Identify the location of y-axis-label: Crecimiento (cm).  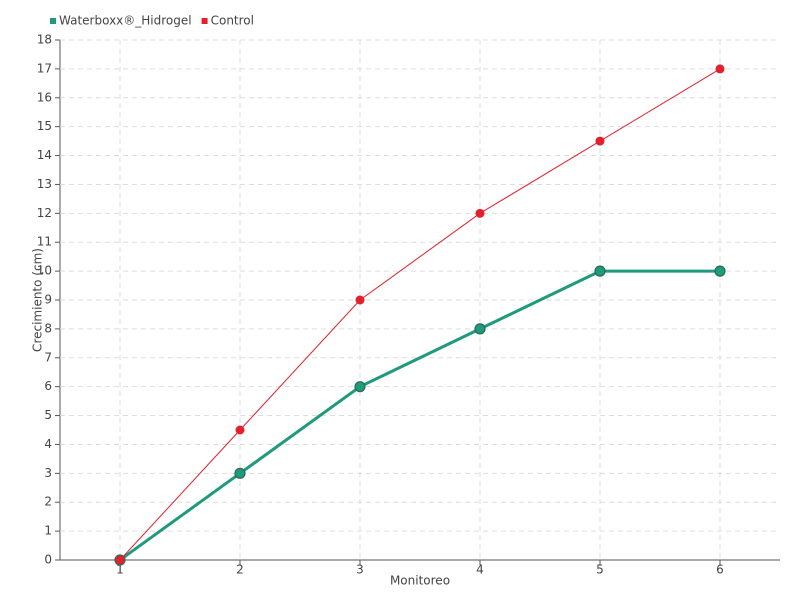
(38, 300).